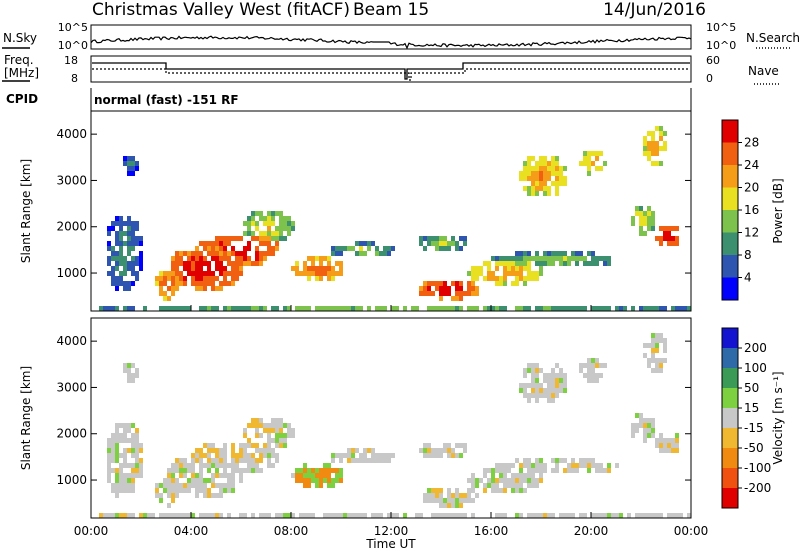  I want to click on colorbar-segment, so click(730, 243).